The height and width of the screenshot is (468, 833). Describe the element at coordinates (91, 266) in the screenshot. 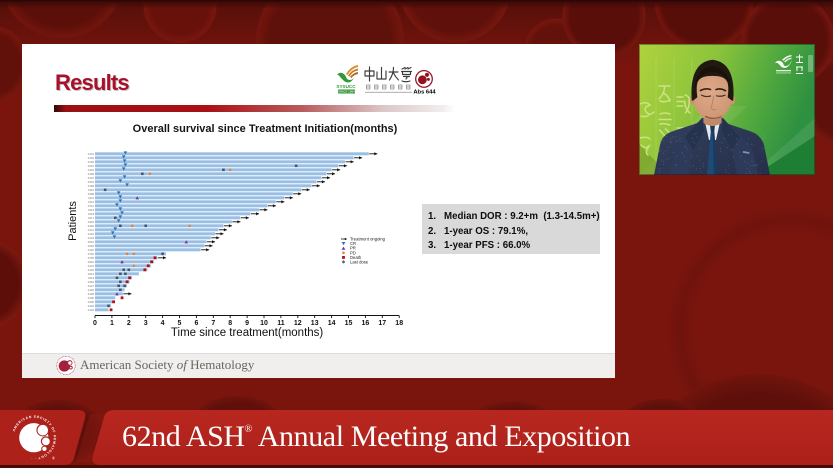

I see `svg-text: 0124` at that location.